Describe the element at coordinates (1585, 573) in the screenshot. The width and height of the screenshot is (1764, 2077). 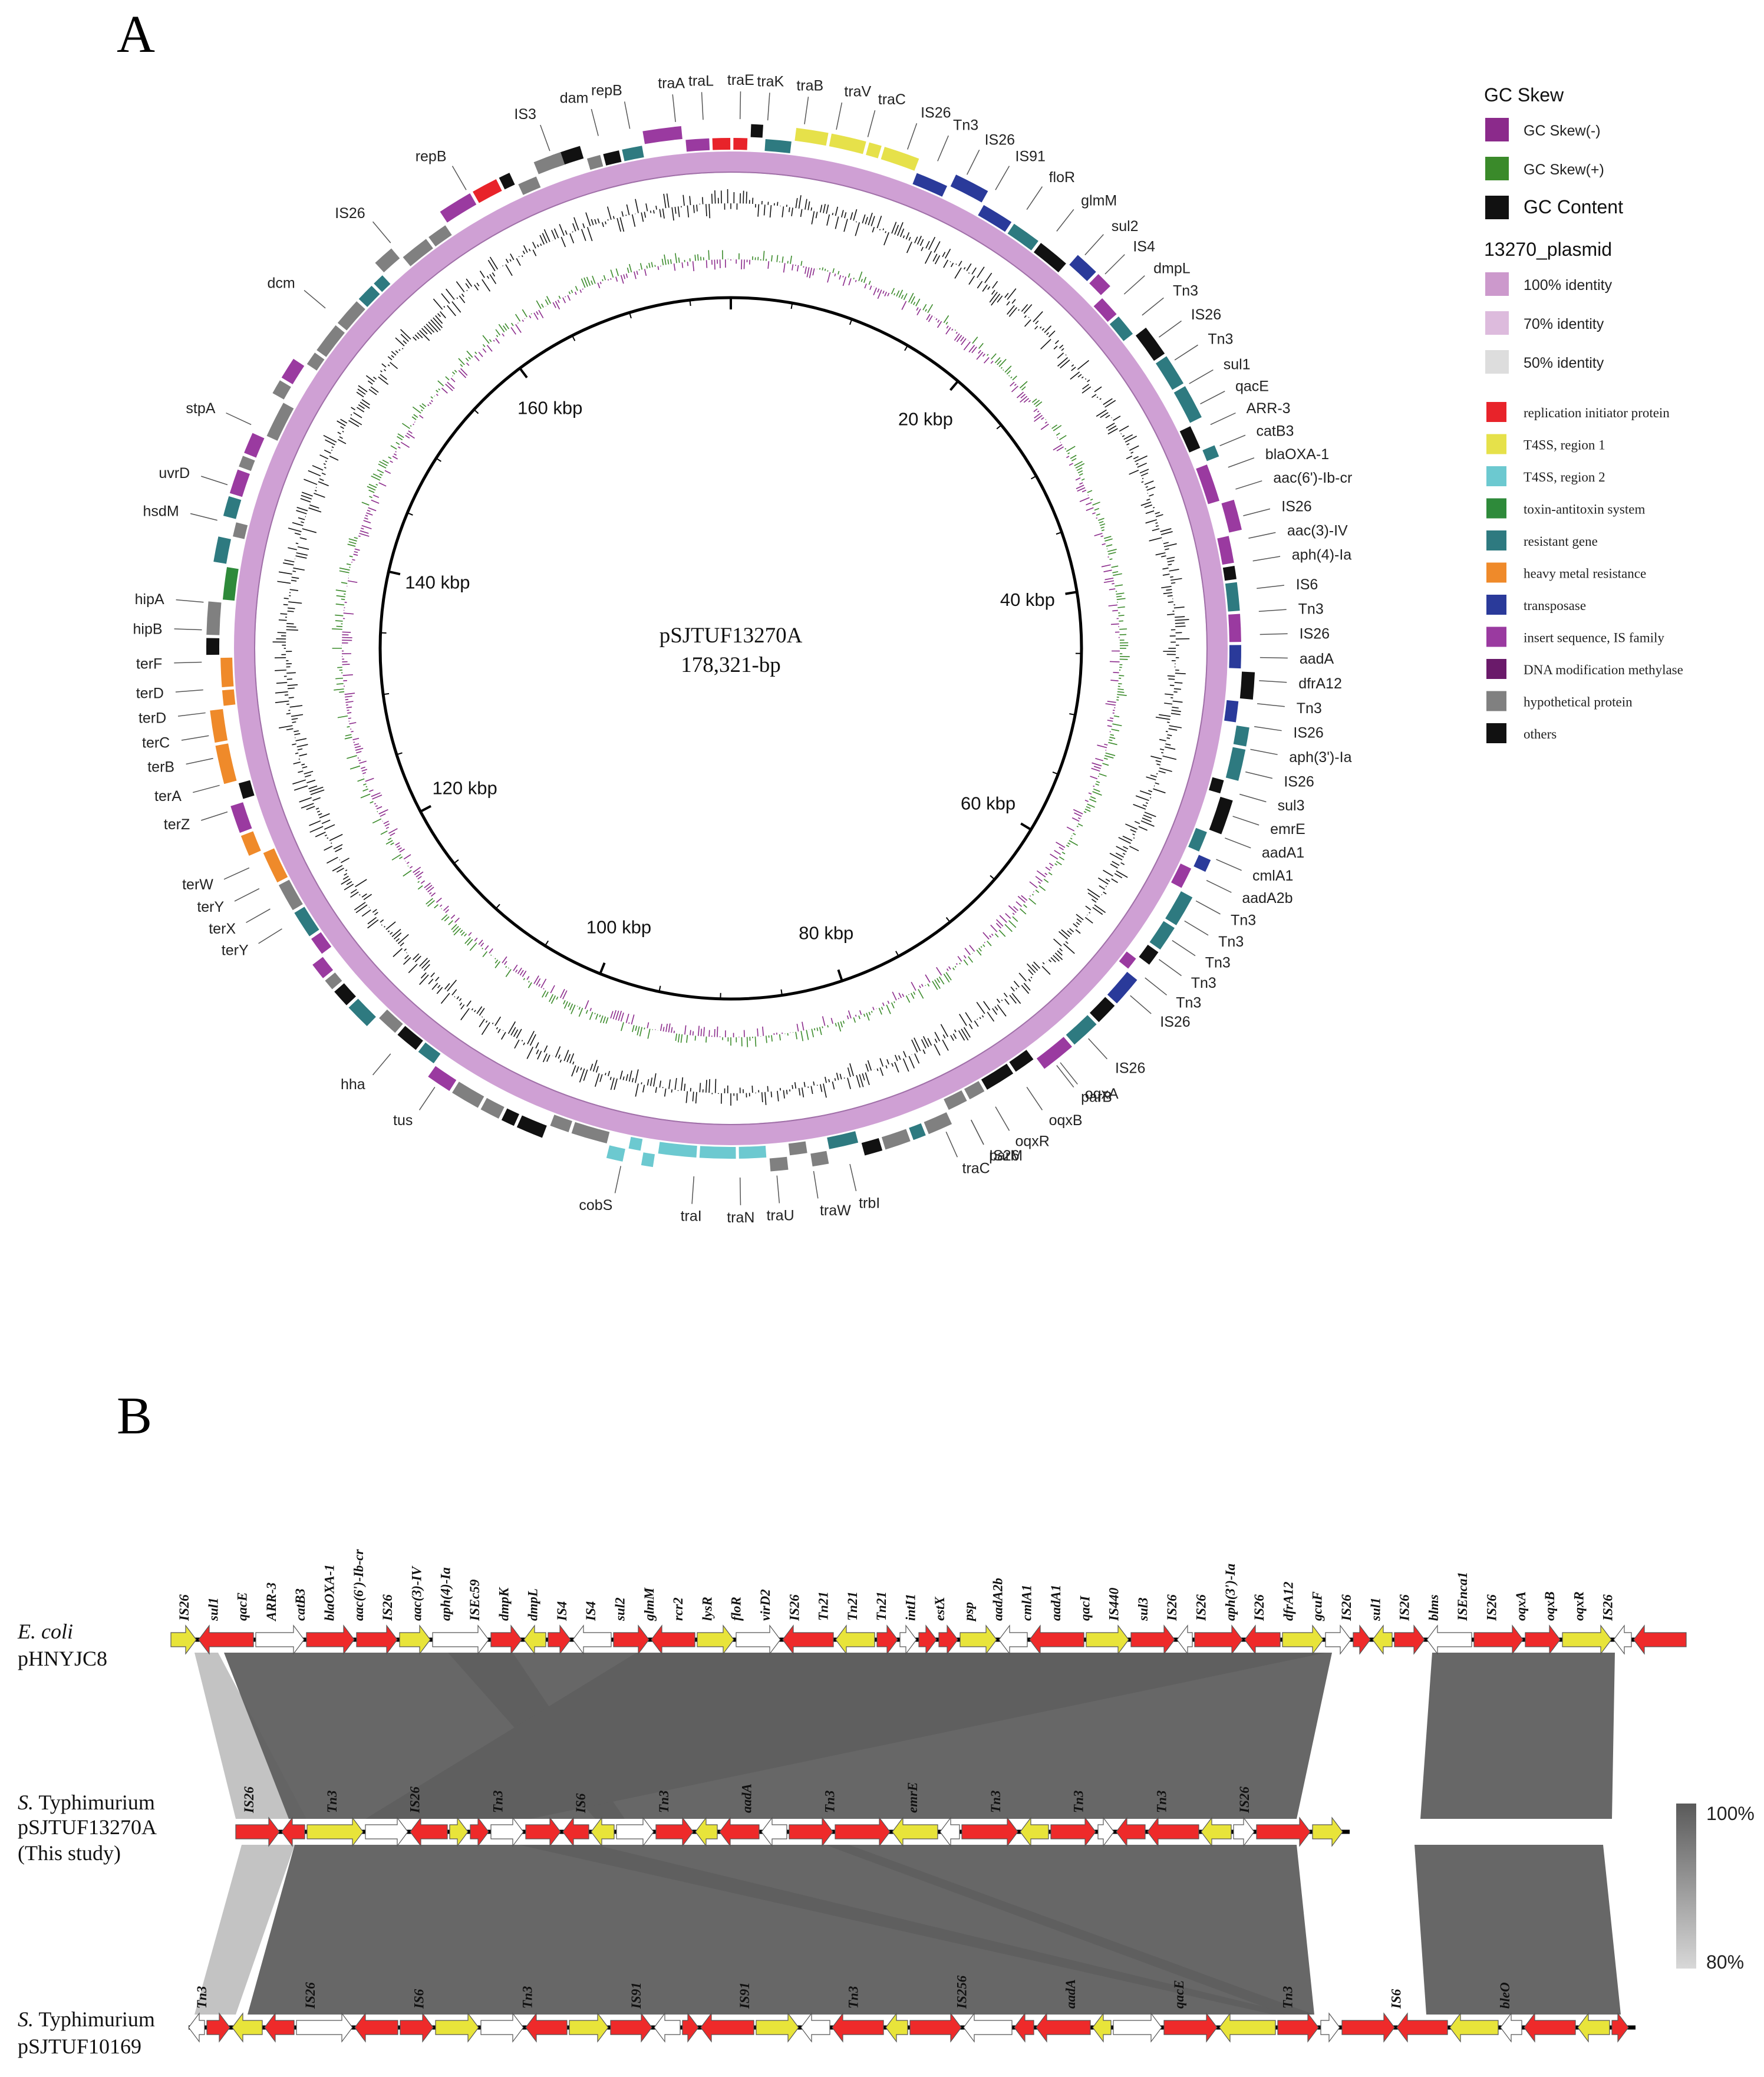
I see `legend-label: heavy metal resistance` at that location.